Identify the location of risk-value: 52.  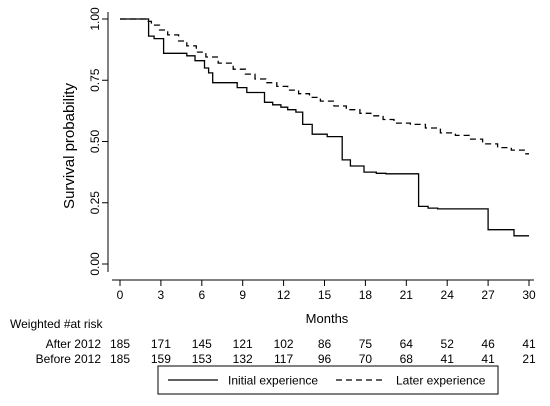
(448, 344).